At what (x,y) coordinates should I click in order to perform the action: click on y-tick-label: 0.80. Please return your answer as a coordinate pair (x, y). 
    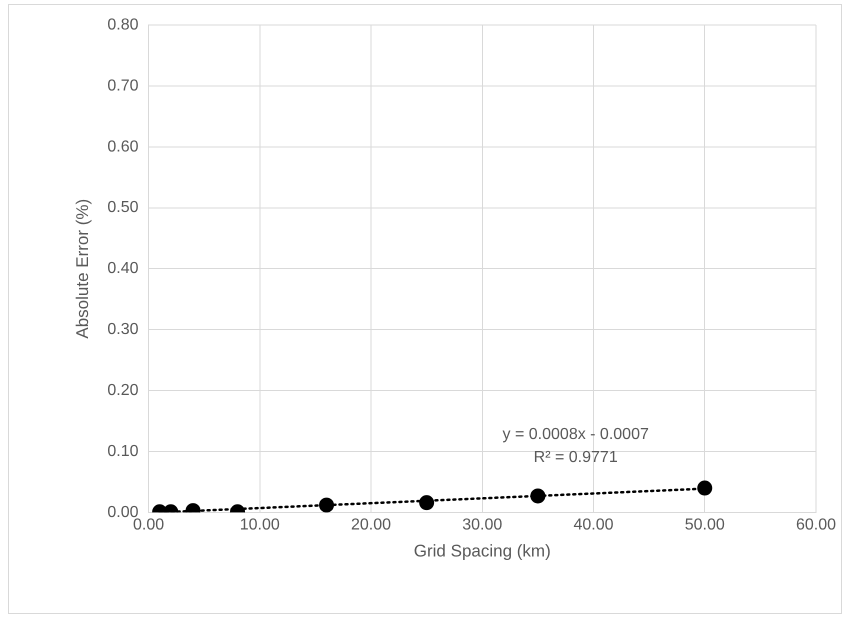
    Looking at the image, I should click on (123, 25).